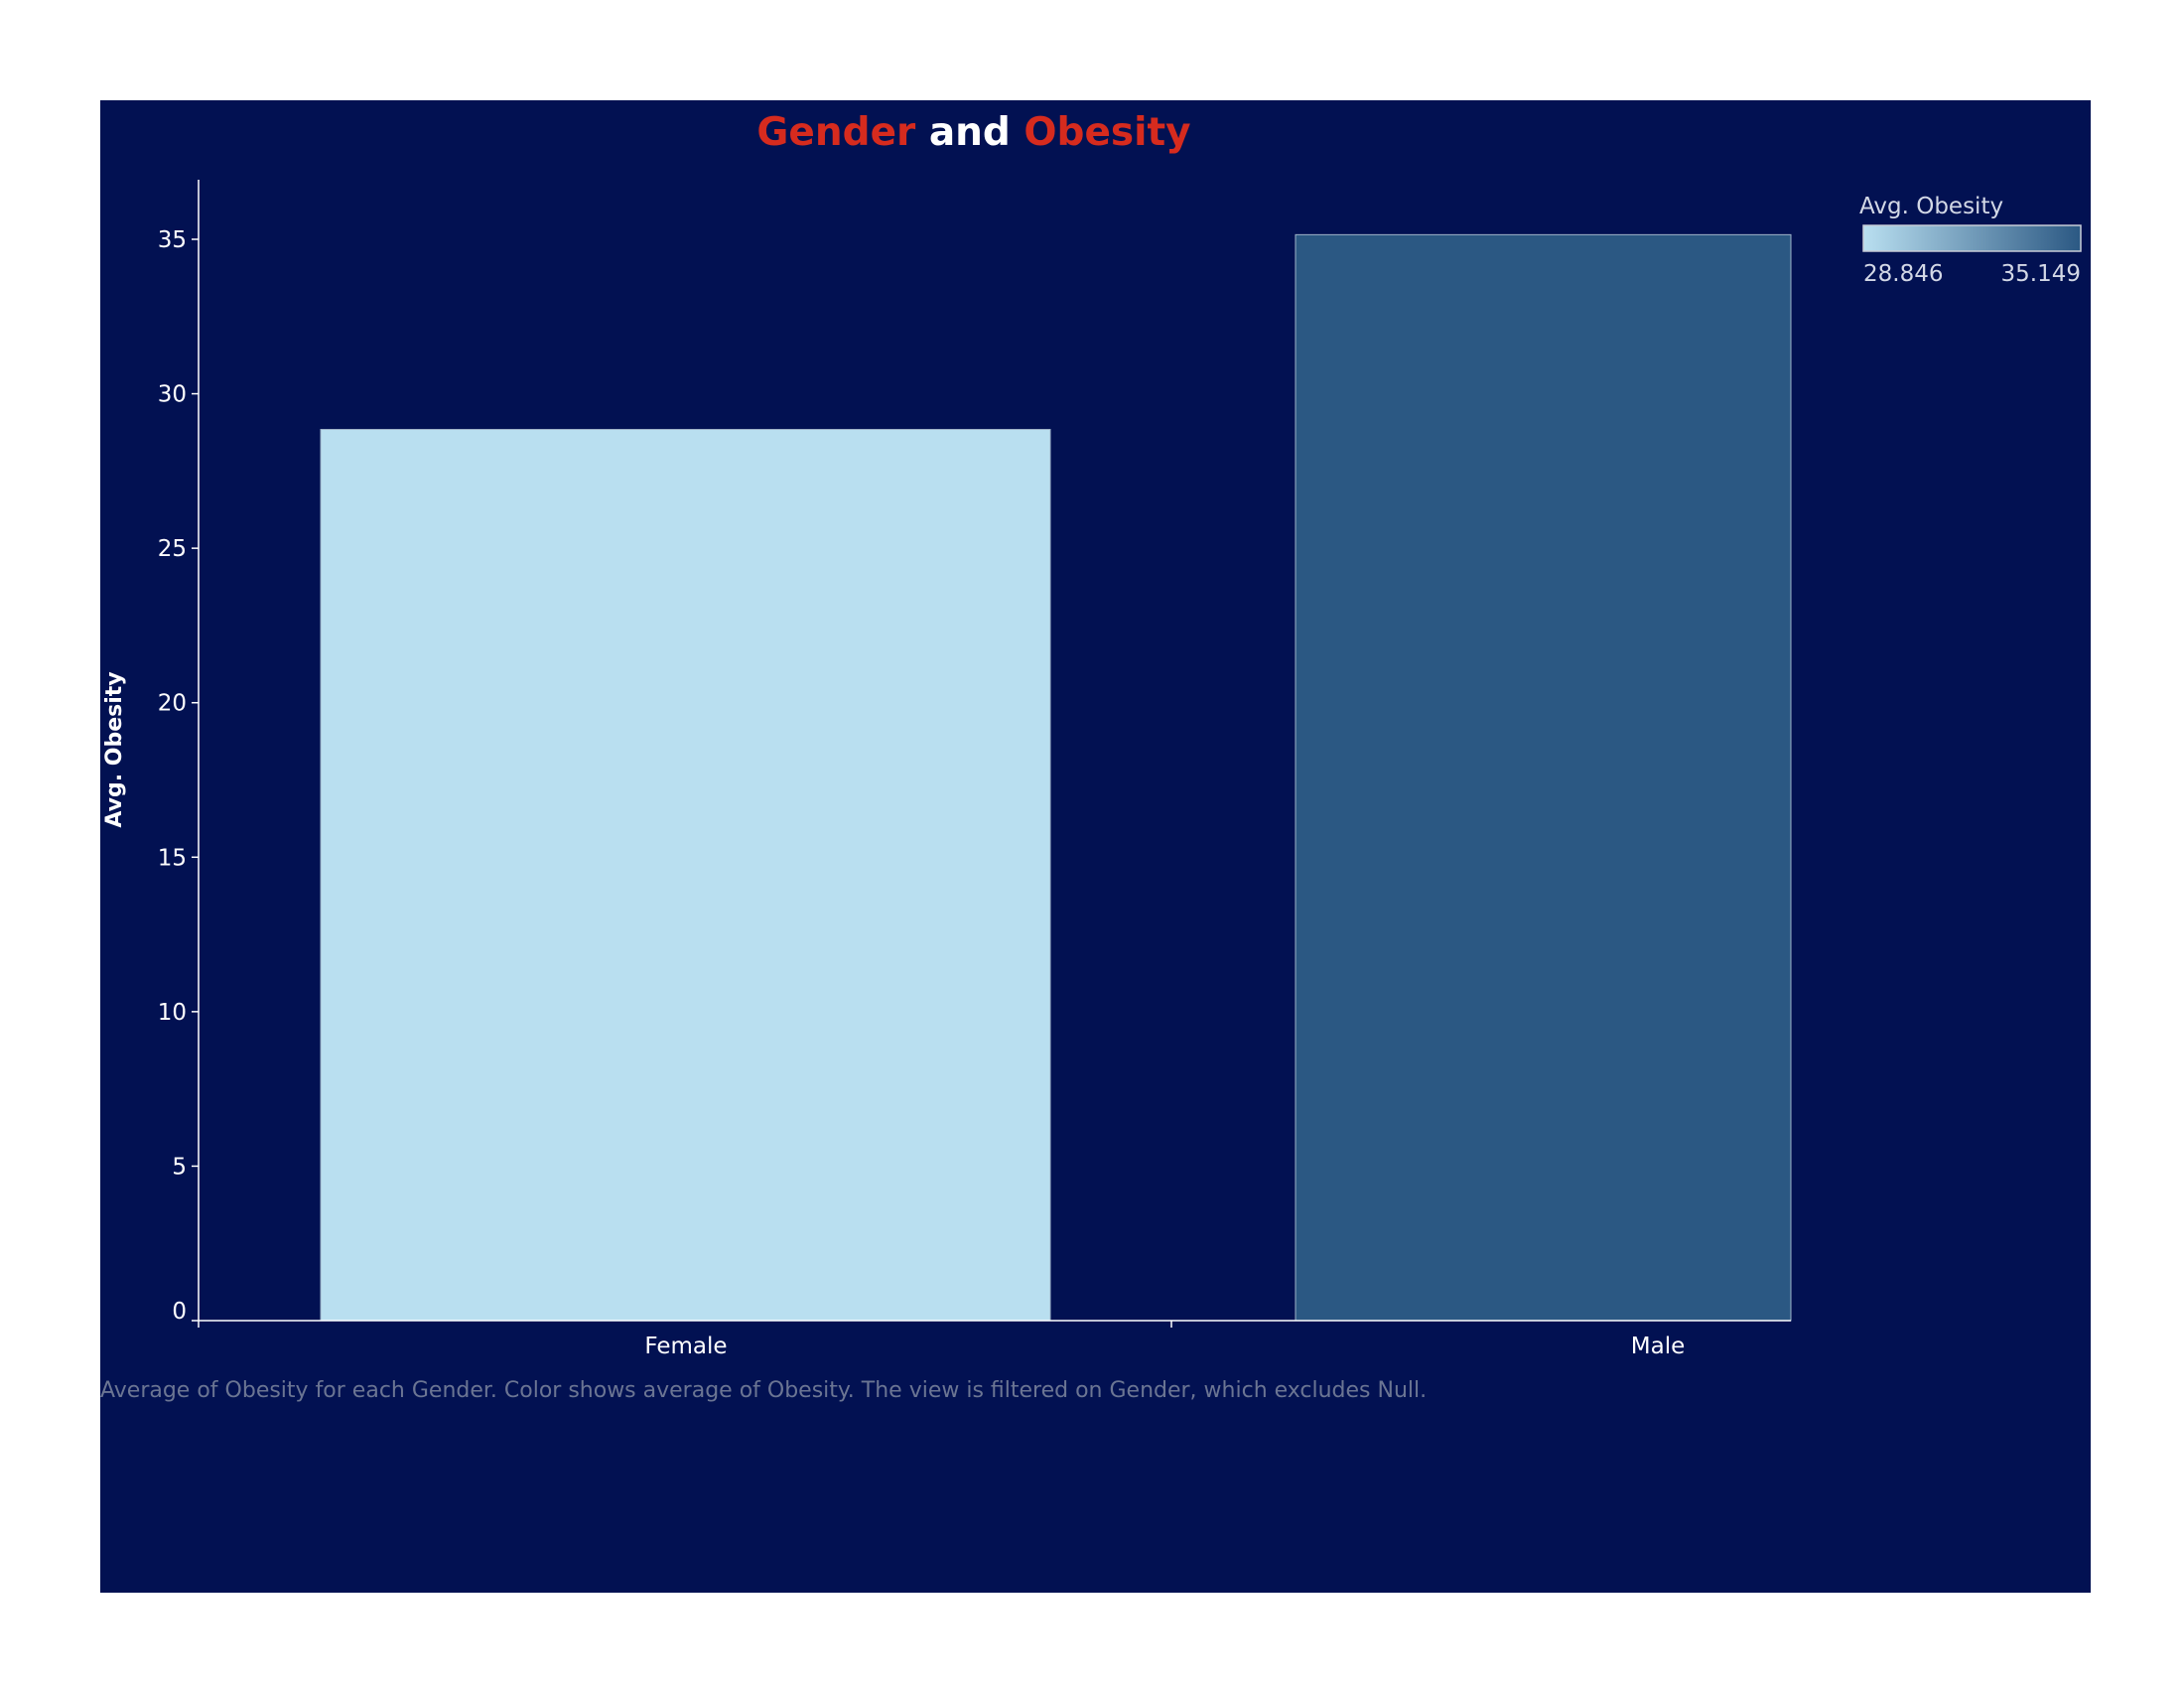  I want to click on y-tick-label: 35, so click(172, 240).